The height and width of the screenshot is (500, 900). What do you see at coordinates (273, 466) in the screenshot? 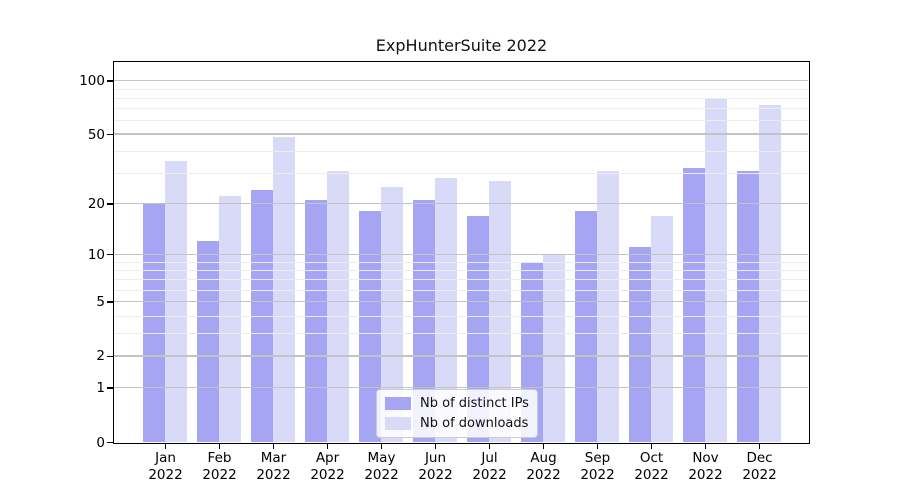
I see `x-tick-label-mar: Mar 2022` at bounding box center [273, 466].